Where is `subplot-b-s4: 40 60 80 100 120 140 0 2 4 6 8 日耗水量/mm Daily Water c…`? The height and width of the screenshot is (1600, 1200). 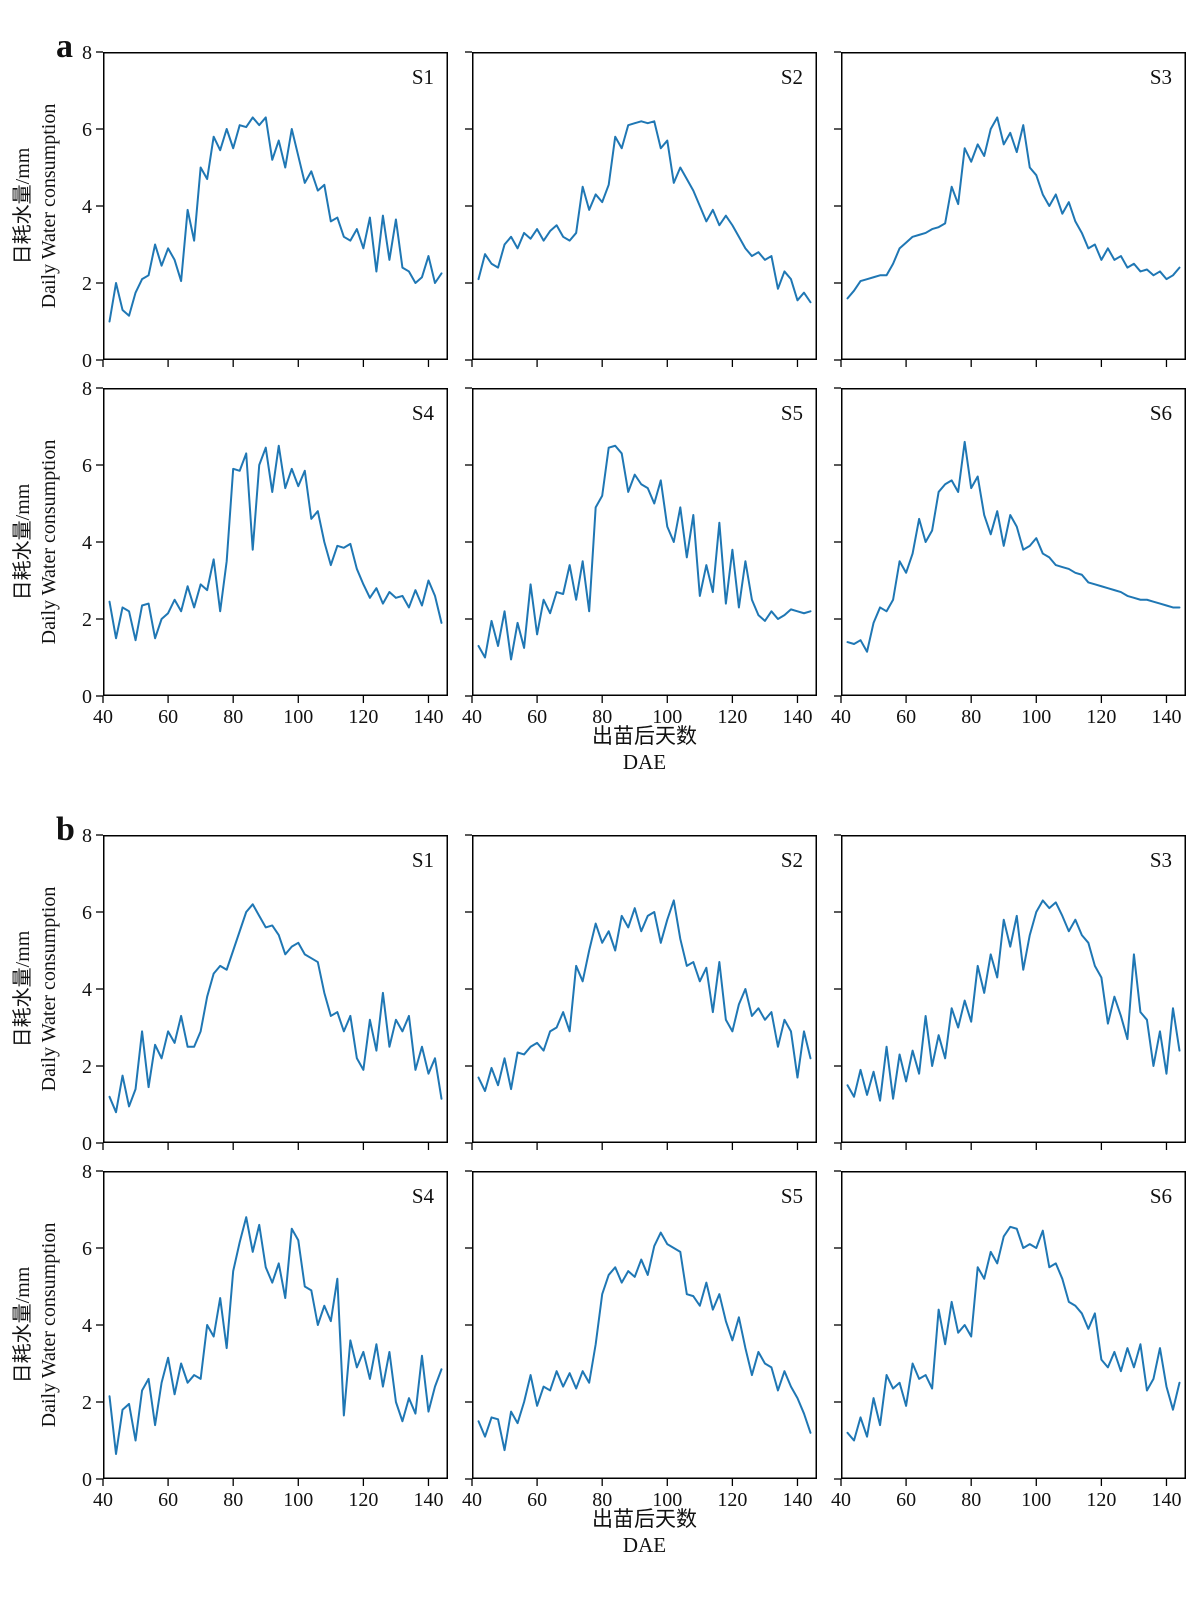
subplot-b-s4: 40 60 80 100 120 140 0 2 4 6 8 日耗水量/mm Daily Water c… is located at coordinates (229, 1336).